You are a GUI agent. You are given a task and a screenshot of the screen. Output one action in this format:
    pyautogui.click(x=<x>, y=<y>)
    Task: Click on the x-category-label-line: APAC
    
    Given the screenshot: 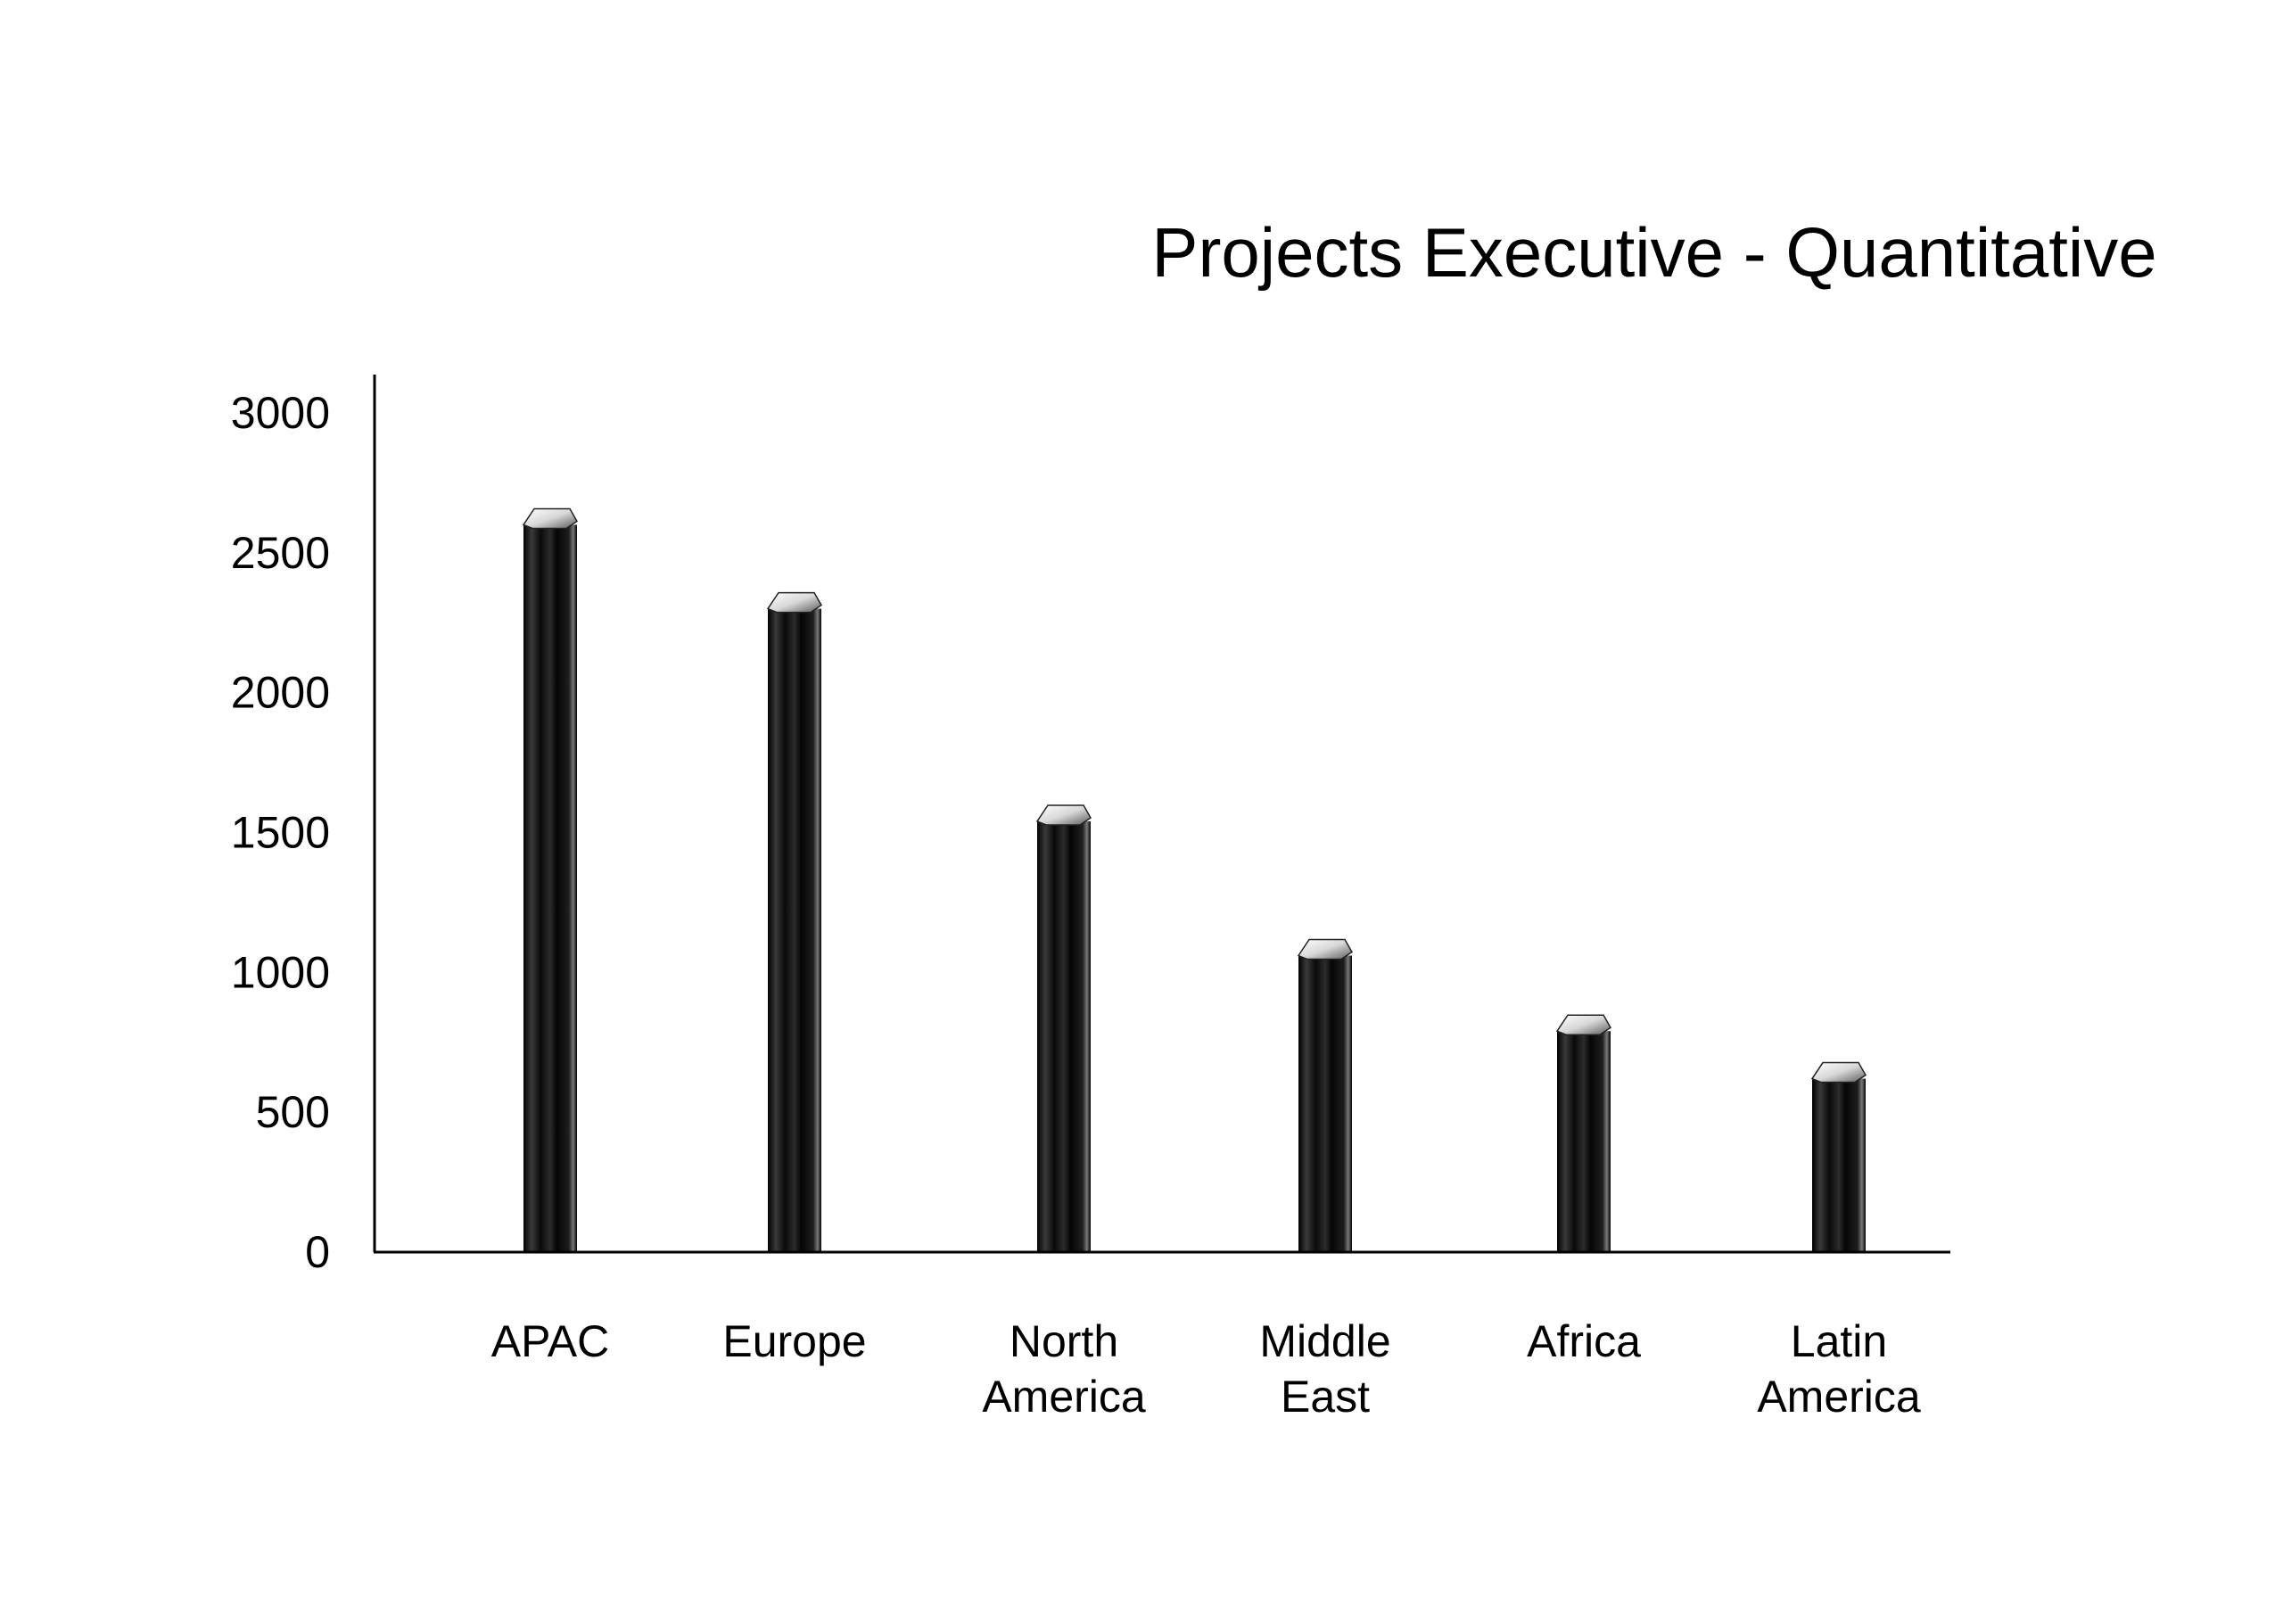 What is the action you would take?
    pyautogui.click(x=550, y=1341)
    